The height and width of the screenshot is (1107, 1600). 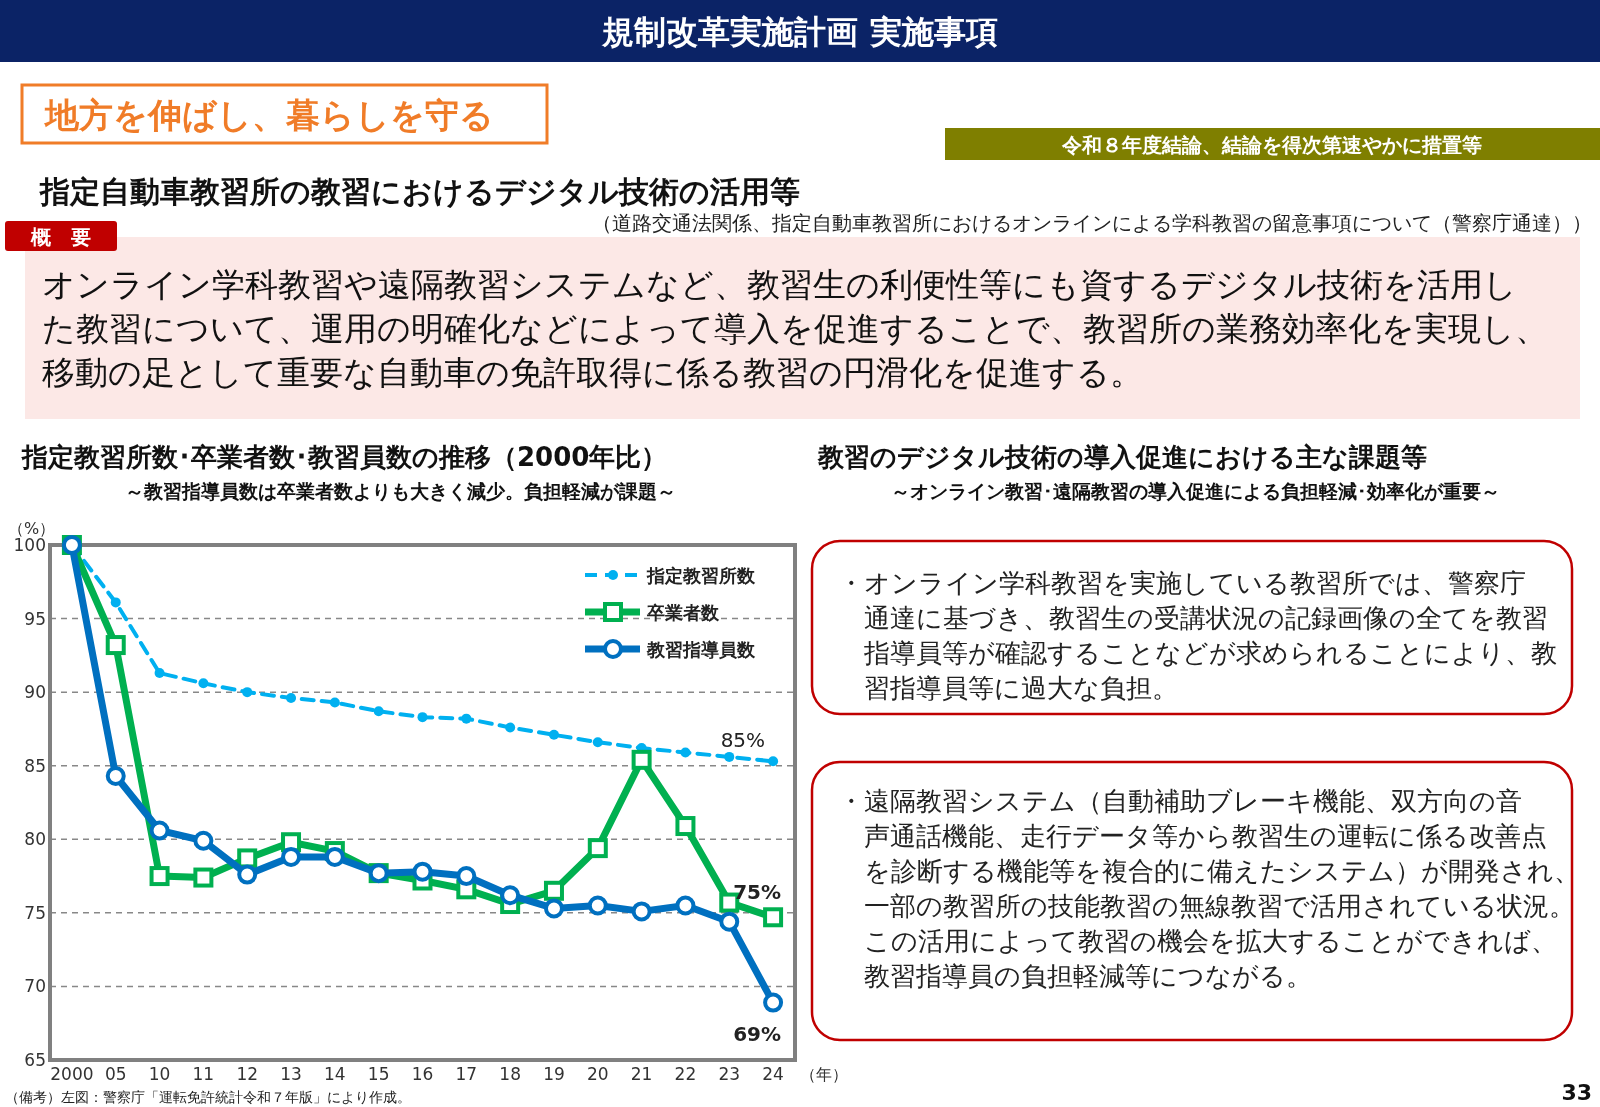 I want to click on legend-label: 指定教習所数, so click(x=701, y=575).